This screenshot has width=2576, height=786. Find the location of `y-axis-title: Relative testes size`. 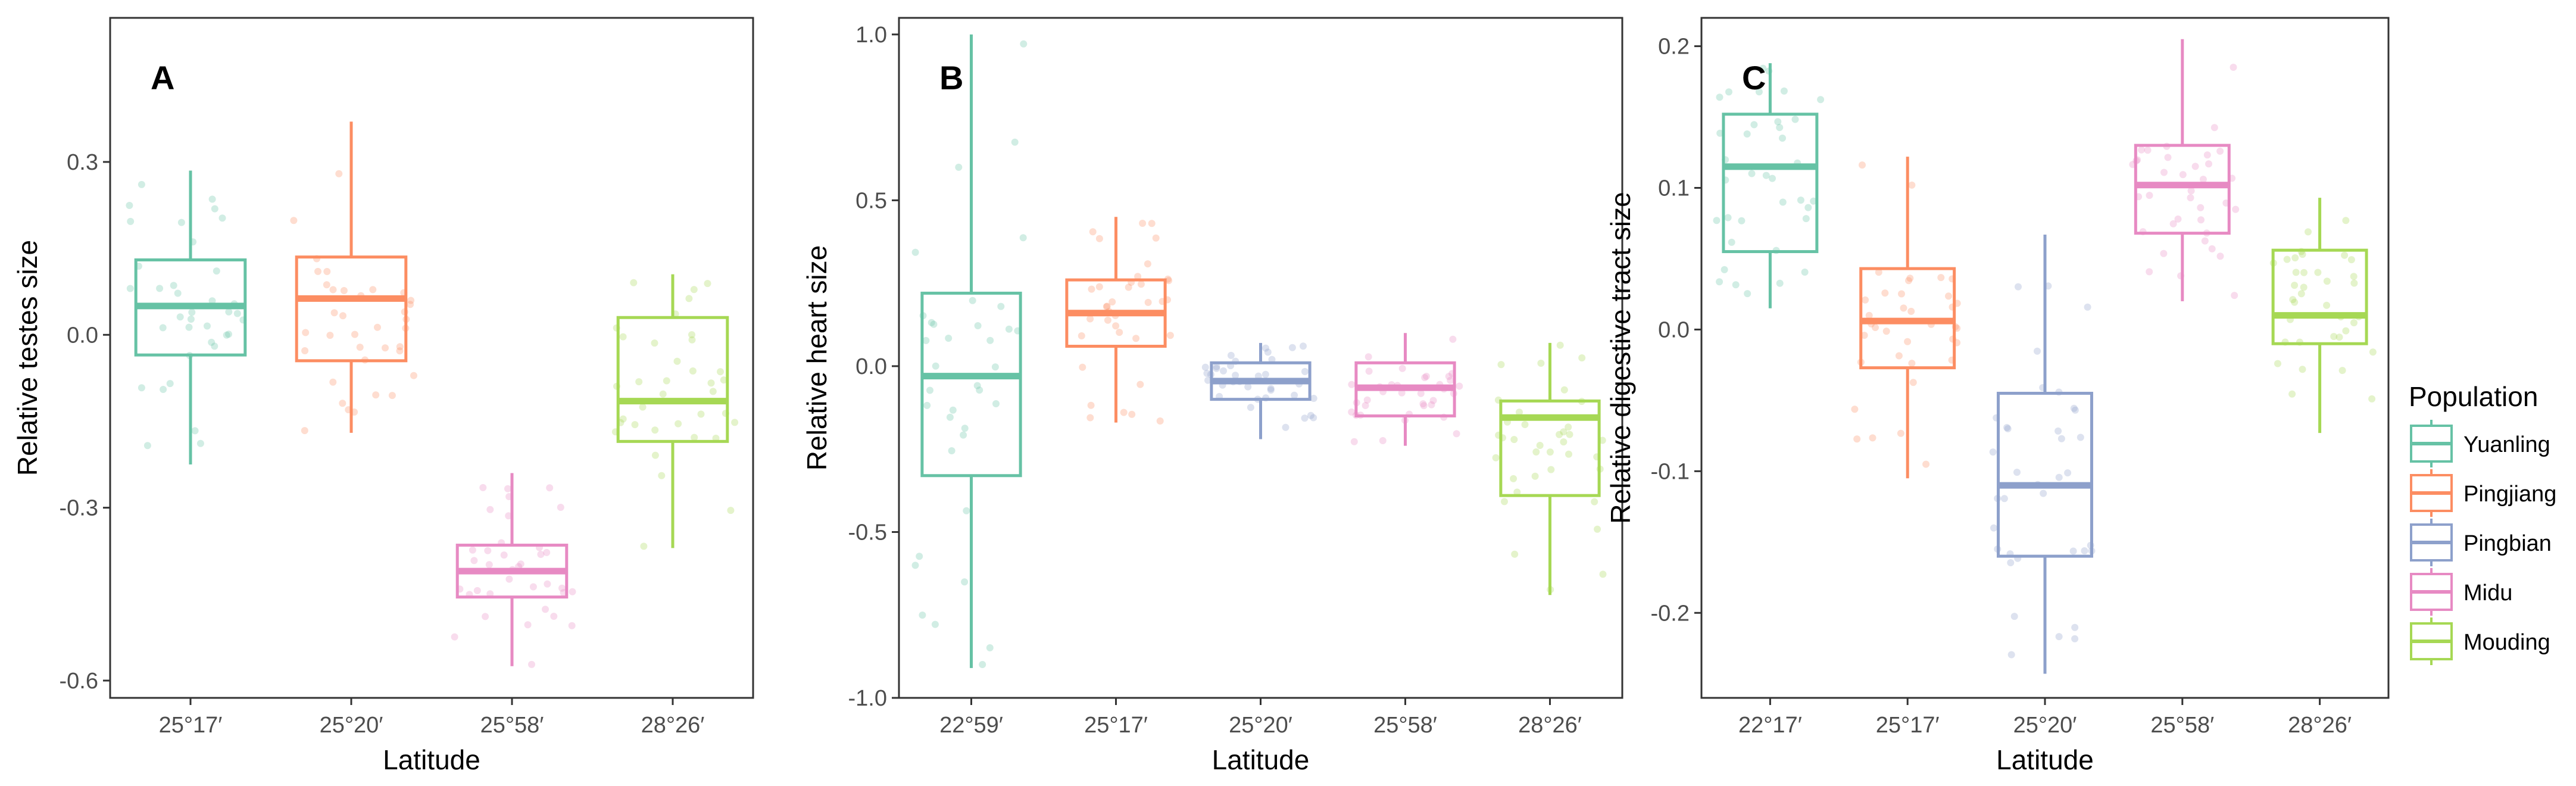

y-axis-title: Relative testes size is located at coordinates (27, 358).